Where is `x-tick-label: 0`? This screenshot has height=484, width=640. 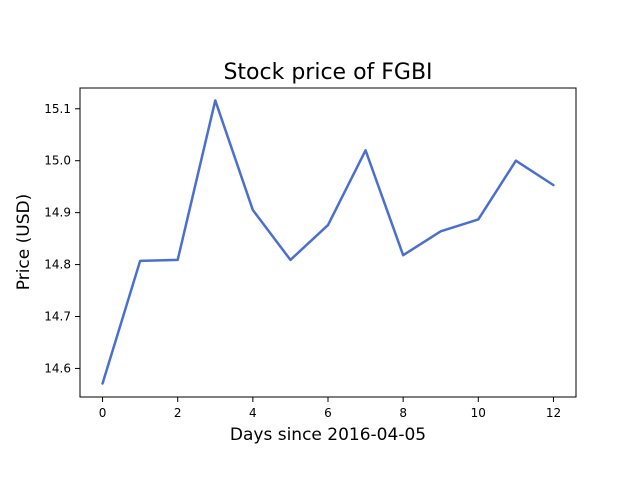 x-tick-label: 0 is located at coordinates (103, 413).